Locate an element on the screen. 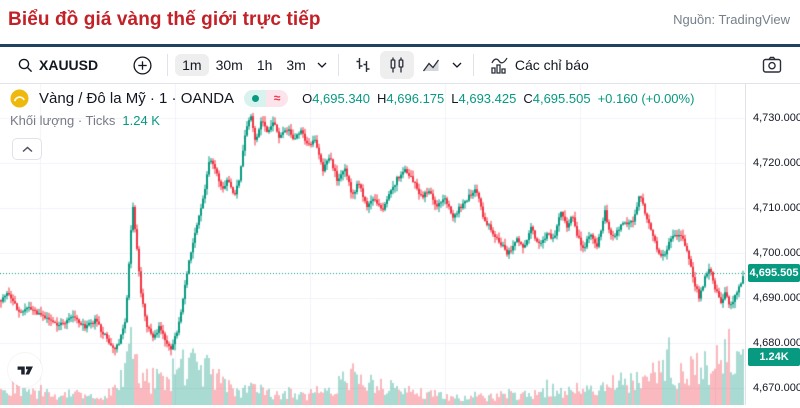 Image resolution: width=800 pixels, height=408 pixels. gold-coin-icon is located at coordinates (19, 98).